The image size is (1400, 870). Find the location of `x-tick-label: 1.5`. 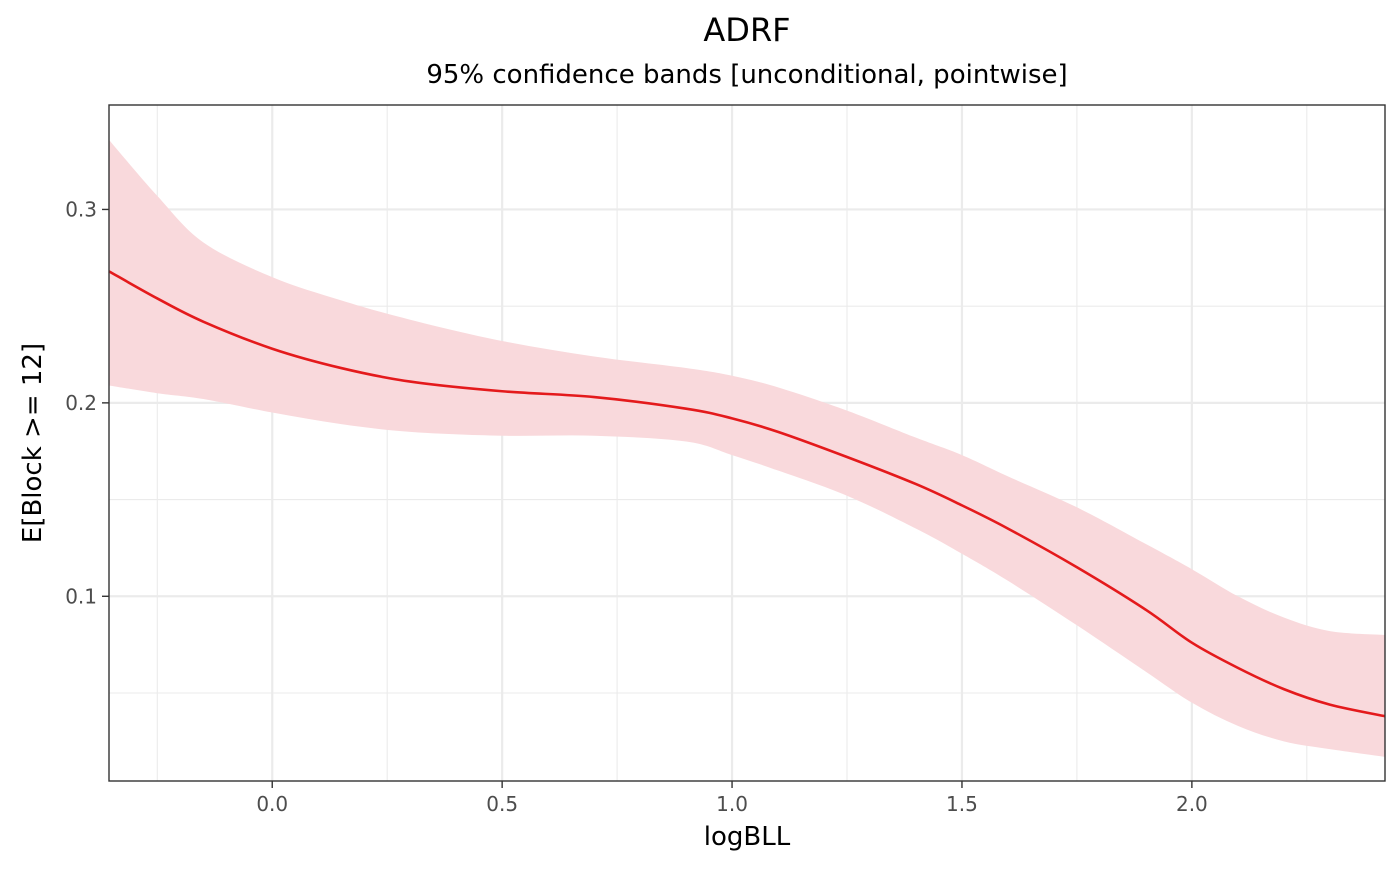

x-tick-label: 1.5 is located at coordinates (962, 804).